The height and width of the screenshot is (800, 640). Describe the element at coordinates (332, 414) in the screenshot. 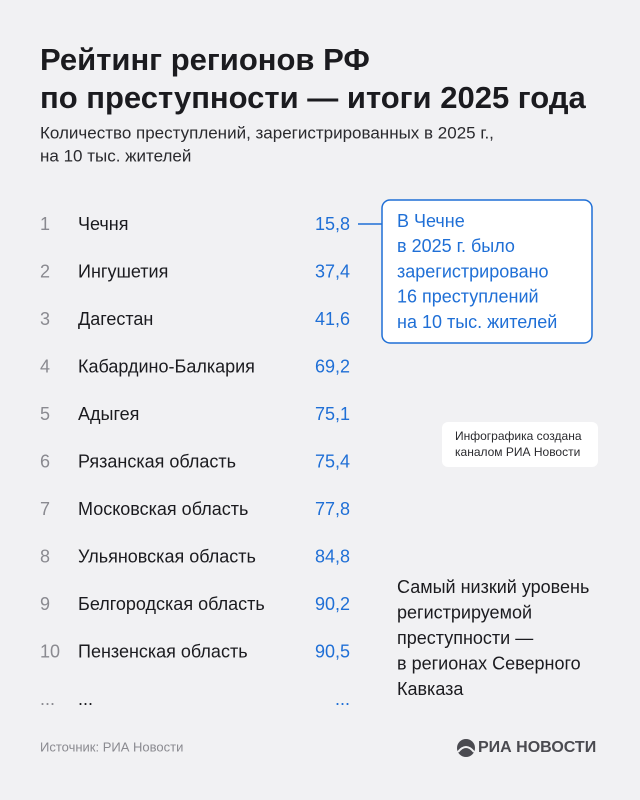

I see `value: 75,1` at that location.